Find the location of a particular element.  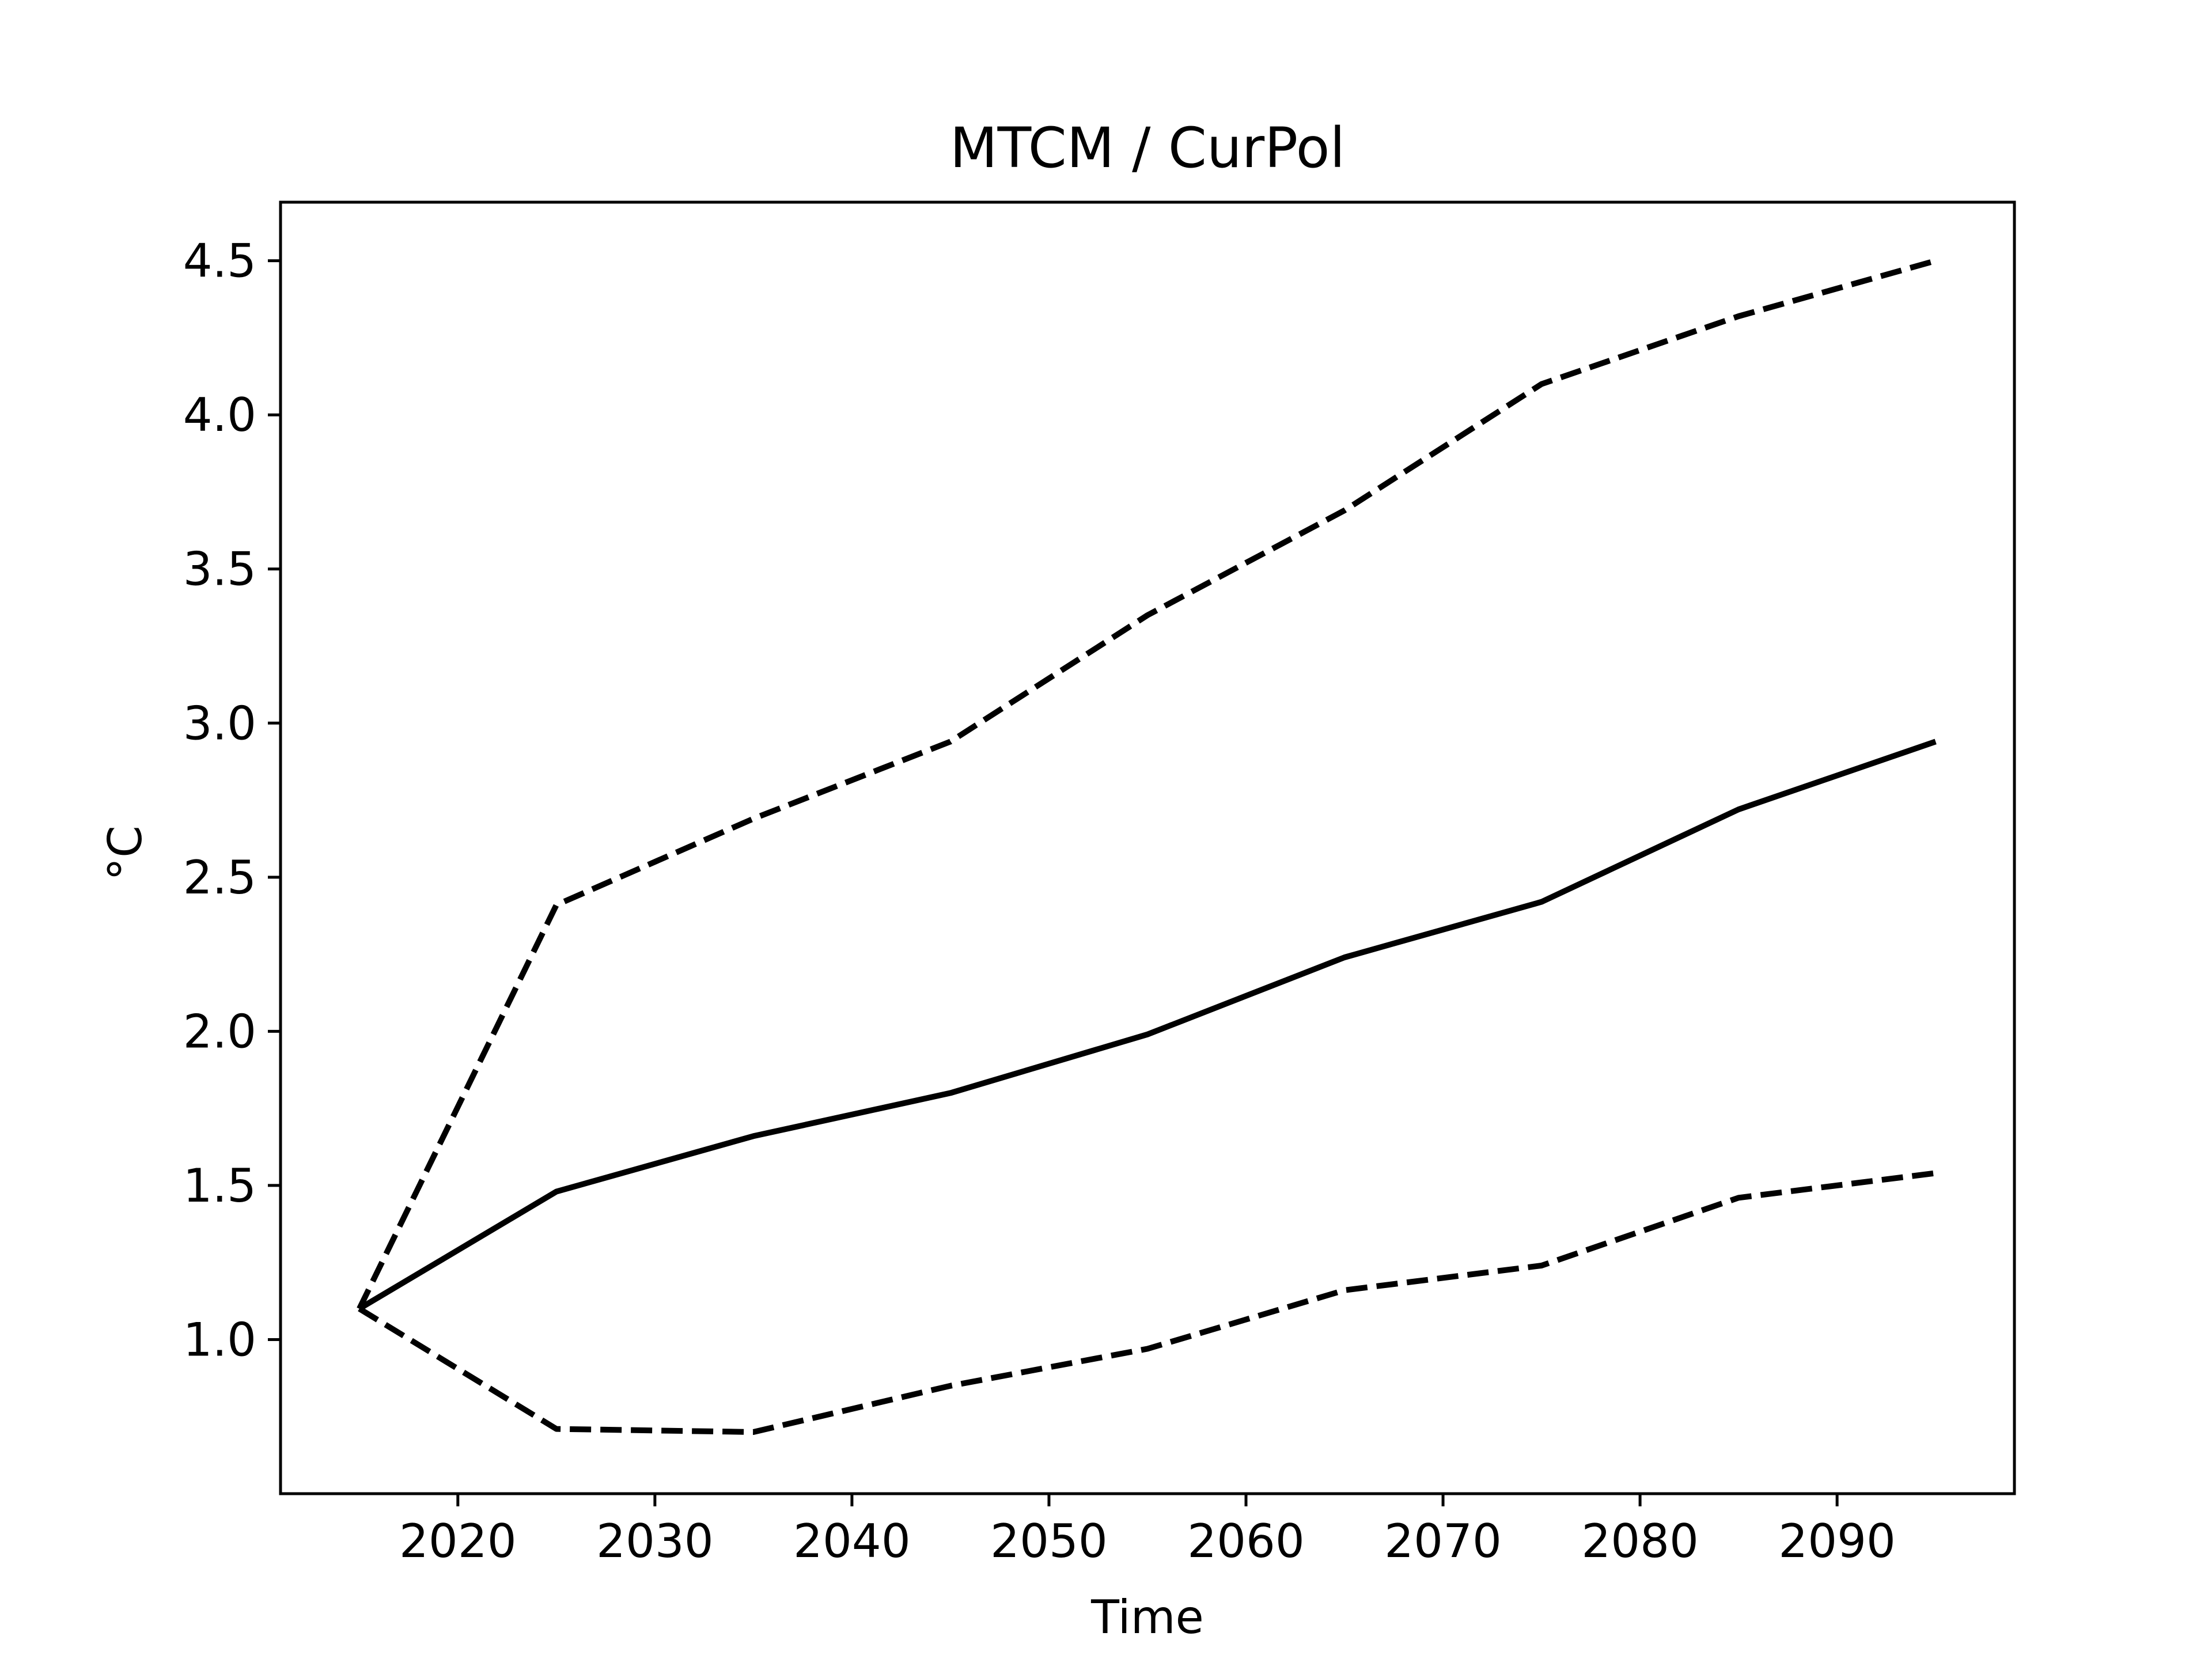

x-tick-label: 2050 is located at coordinates (1049, 1541).